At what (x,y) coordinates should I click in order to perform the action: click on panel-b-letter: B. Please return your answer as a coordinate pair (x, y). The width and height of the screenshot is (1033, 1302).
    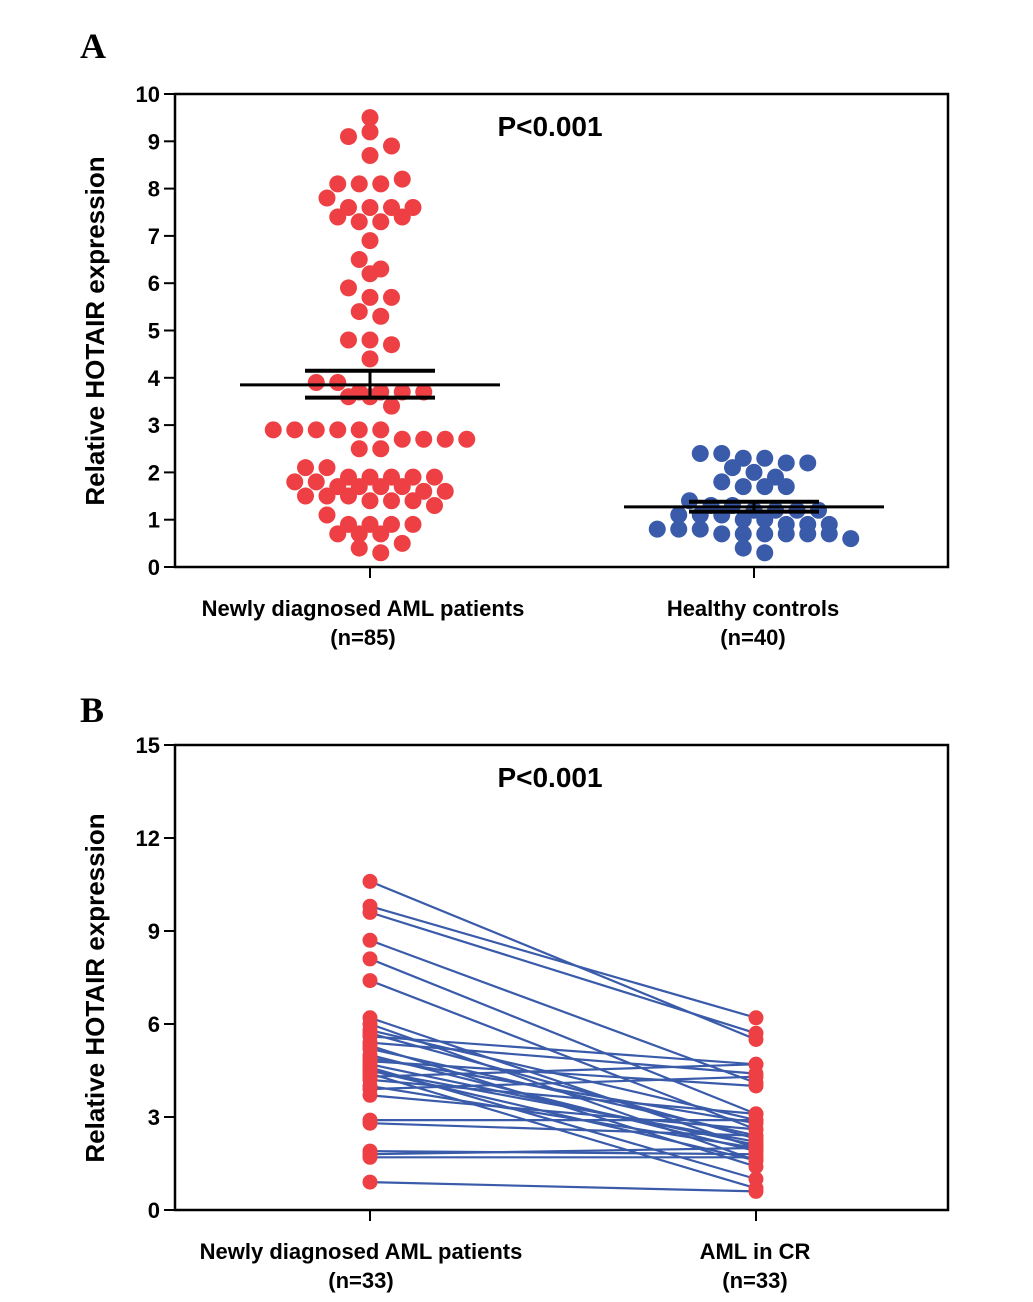
    Looking at the image, I should click on (92, 710).